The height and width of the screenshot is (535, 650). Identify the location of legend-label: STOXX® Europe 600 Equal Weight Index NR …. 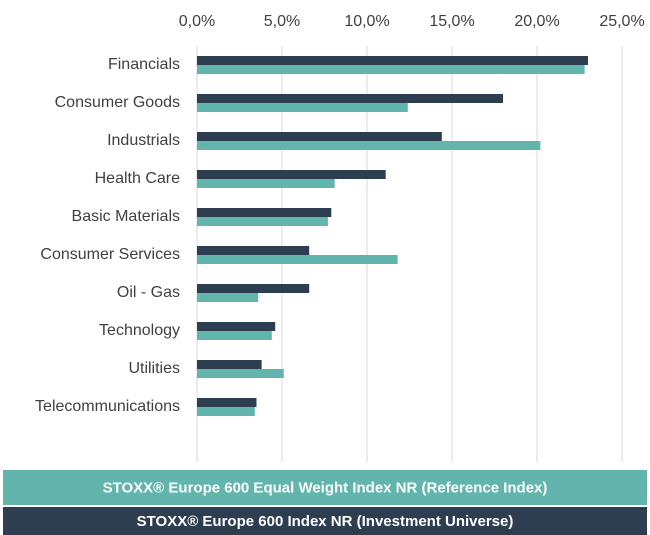
(325, 487).